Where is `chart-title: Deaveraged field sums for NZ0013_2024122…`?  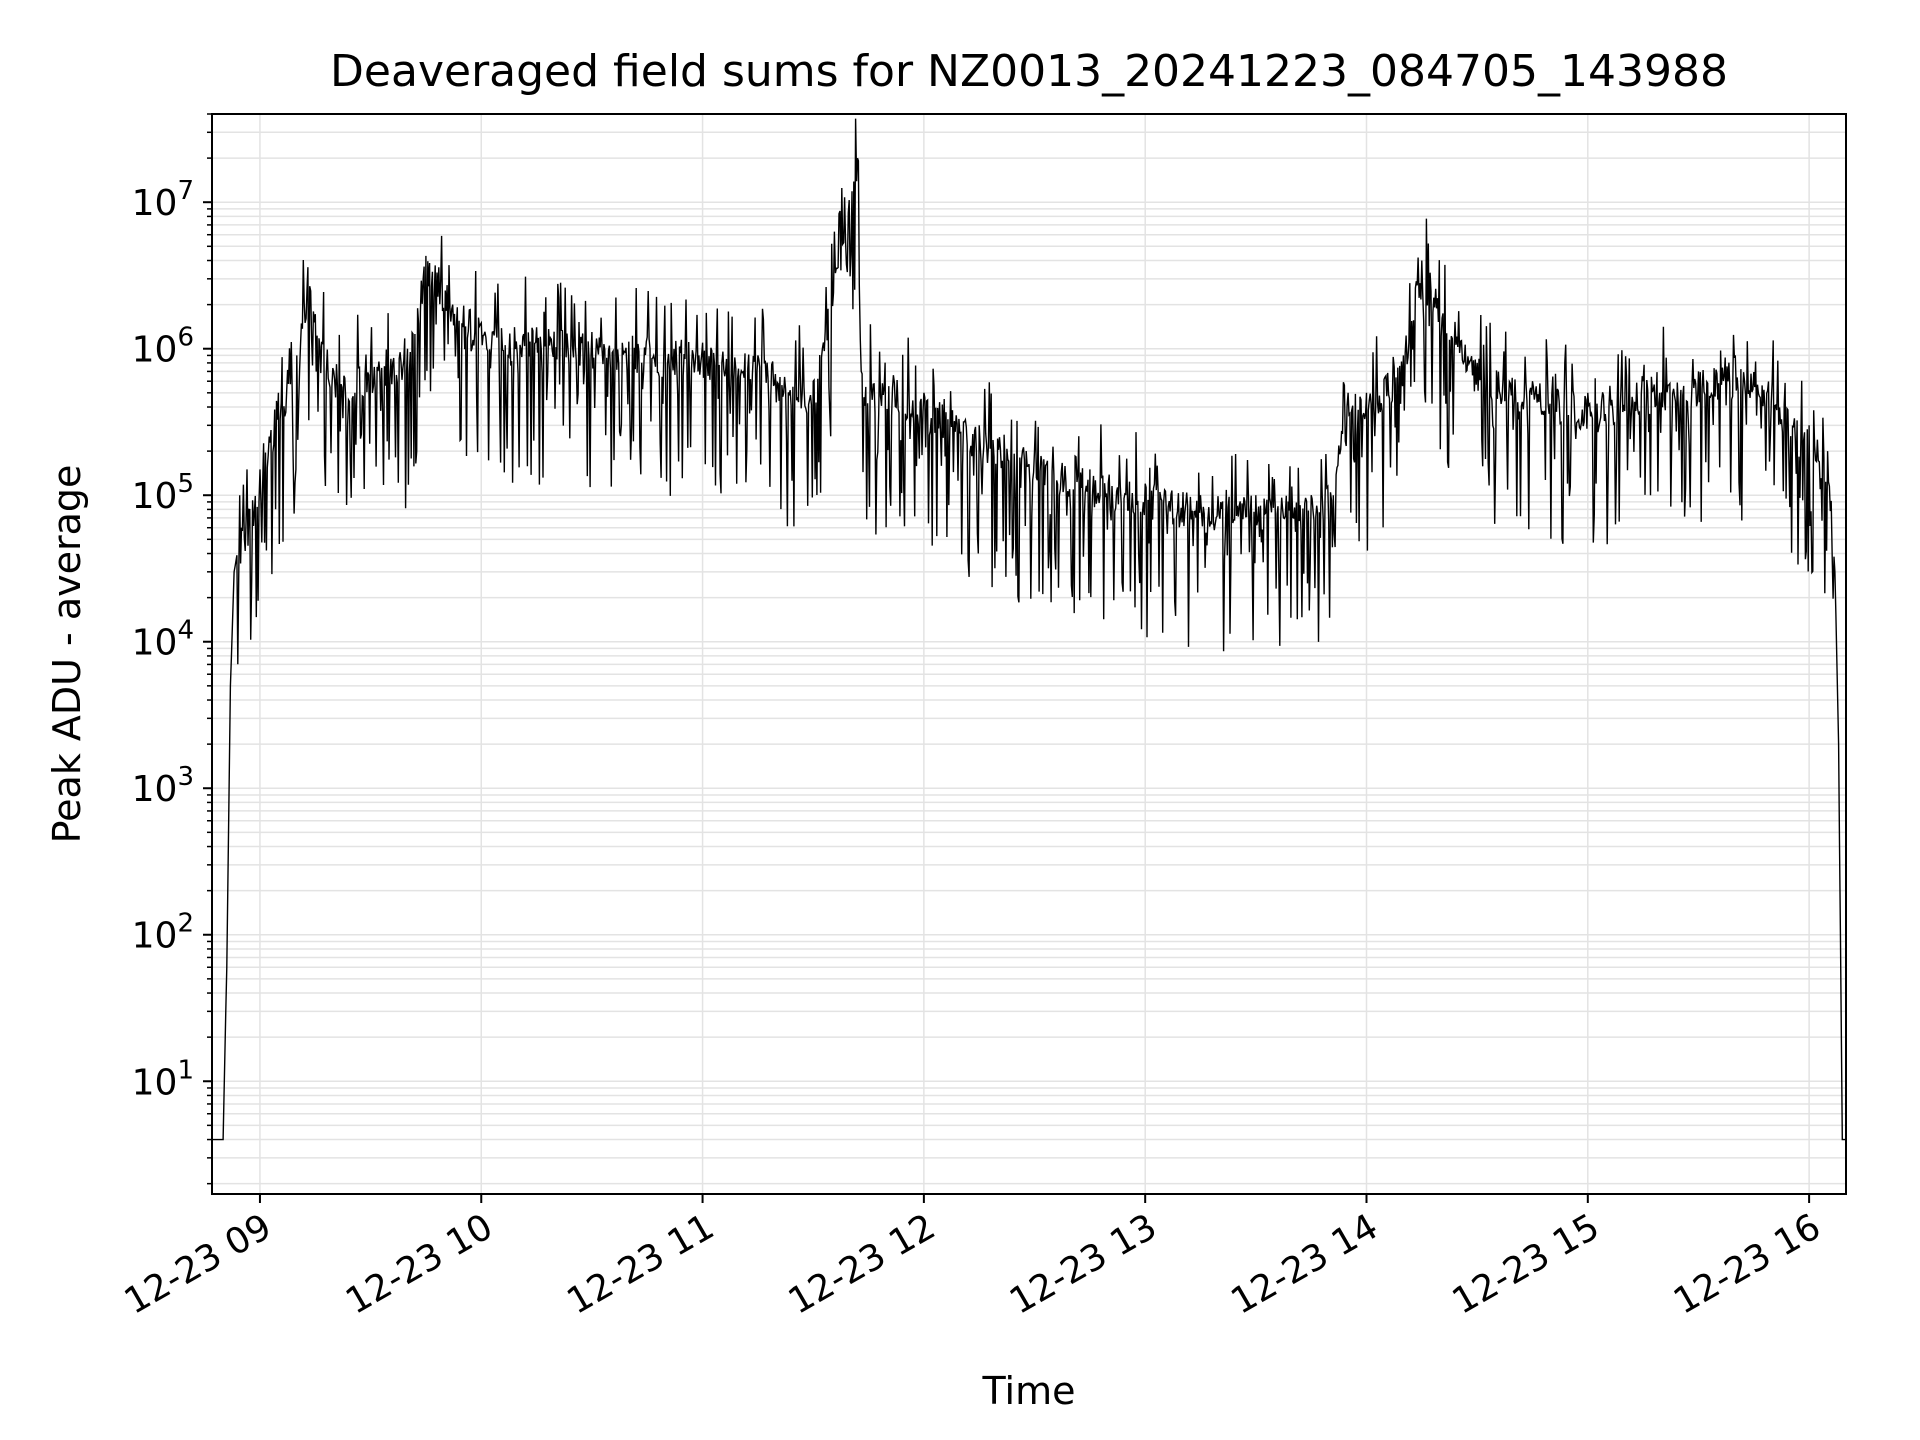 chart-title: Deaveraged field sums for NZ0013_2024122… is located at coordinates (1029, 71).